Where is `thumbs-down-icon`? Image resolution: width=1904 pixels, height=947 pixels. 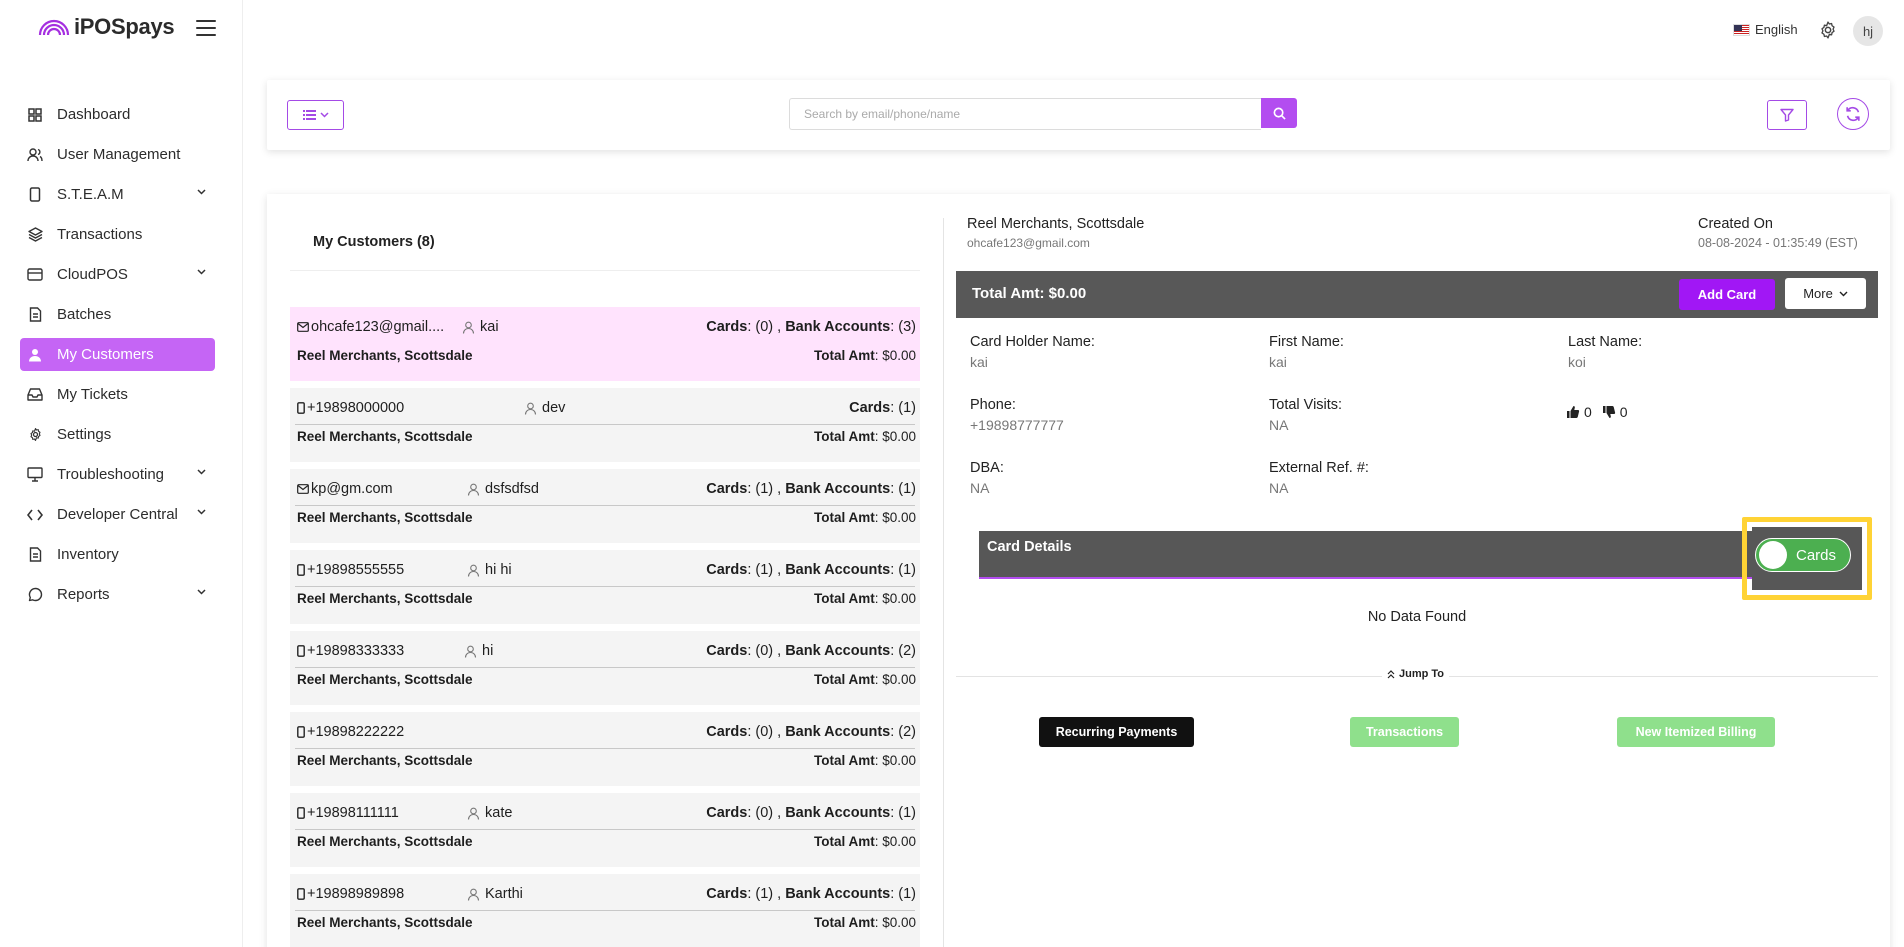 thumbs-down-icon is located at coordinates (1609, 412).